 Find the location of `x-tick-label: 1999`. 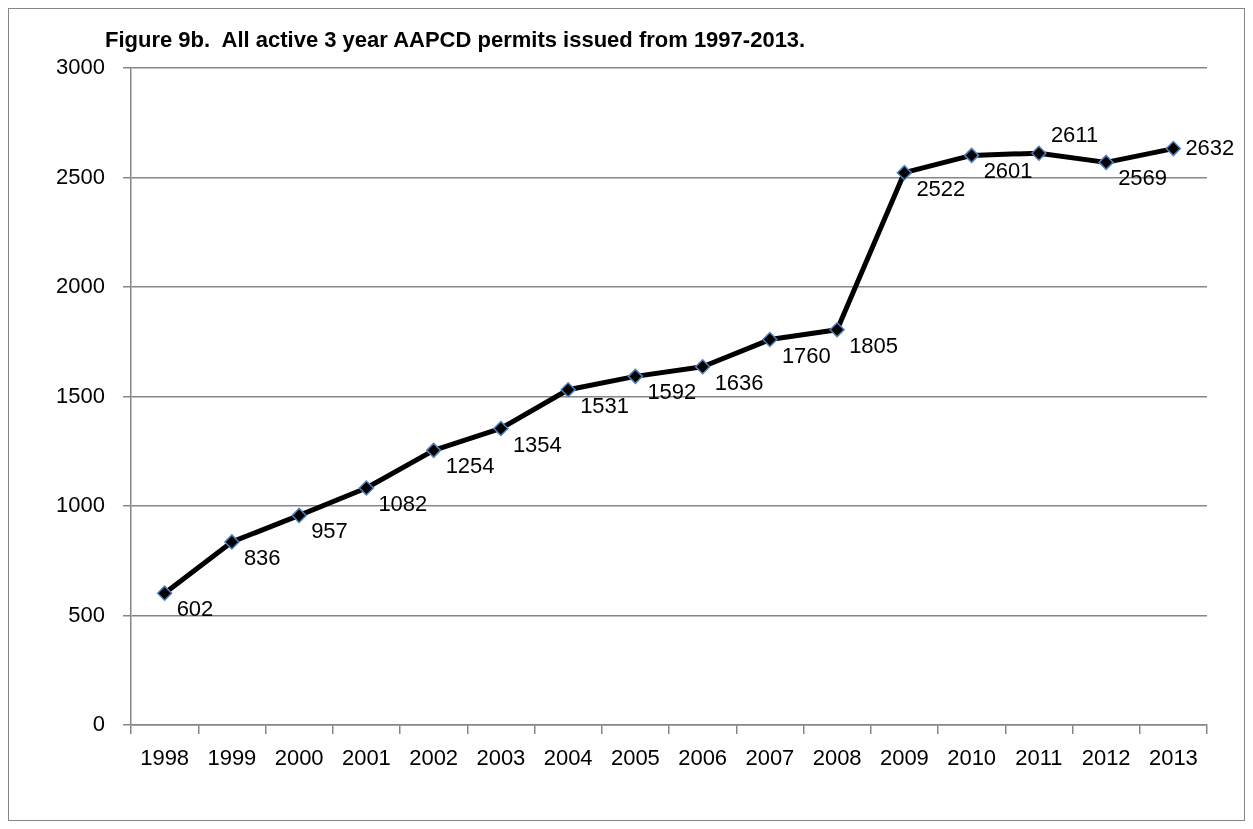

x-tick-label: 1999 is located at coordinates (232, 758).